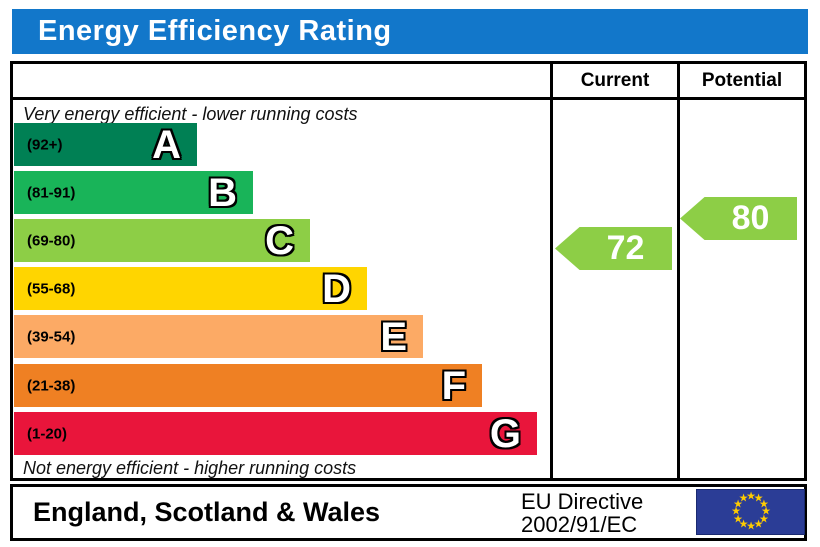 The image size is (820, 547). Describe the element at coordinates (248, 385) in the screenshot. I see `band-f: (21-38) F` at that location.